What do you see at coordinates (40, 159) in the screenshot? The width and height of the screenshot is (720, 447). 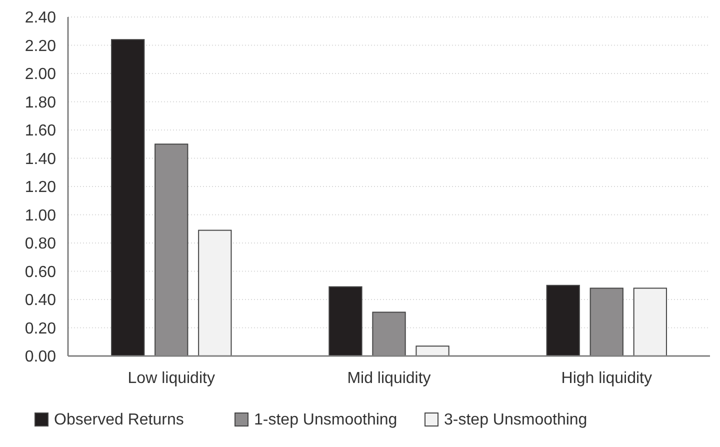 I see `y-tick-label: 1.40` at bounding box center [40, 159].